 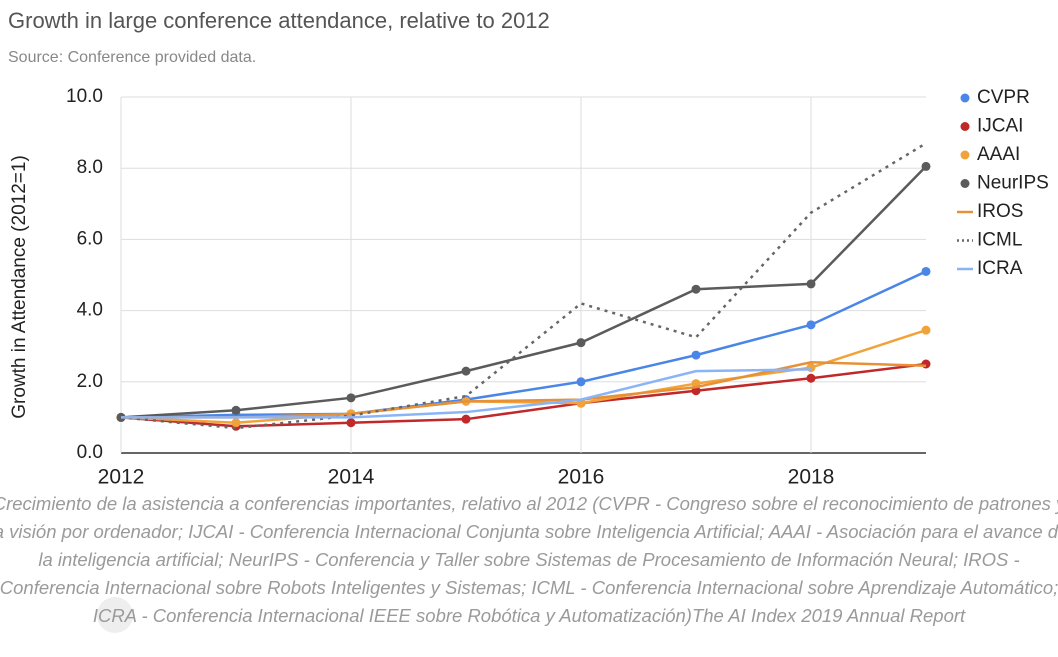 What do you see at coordinates (115, 615) in the screenshot?
I see `decoration` at bounding box center [115, 615].